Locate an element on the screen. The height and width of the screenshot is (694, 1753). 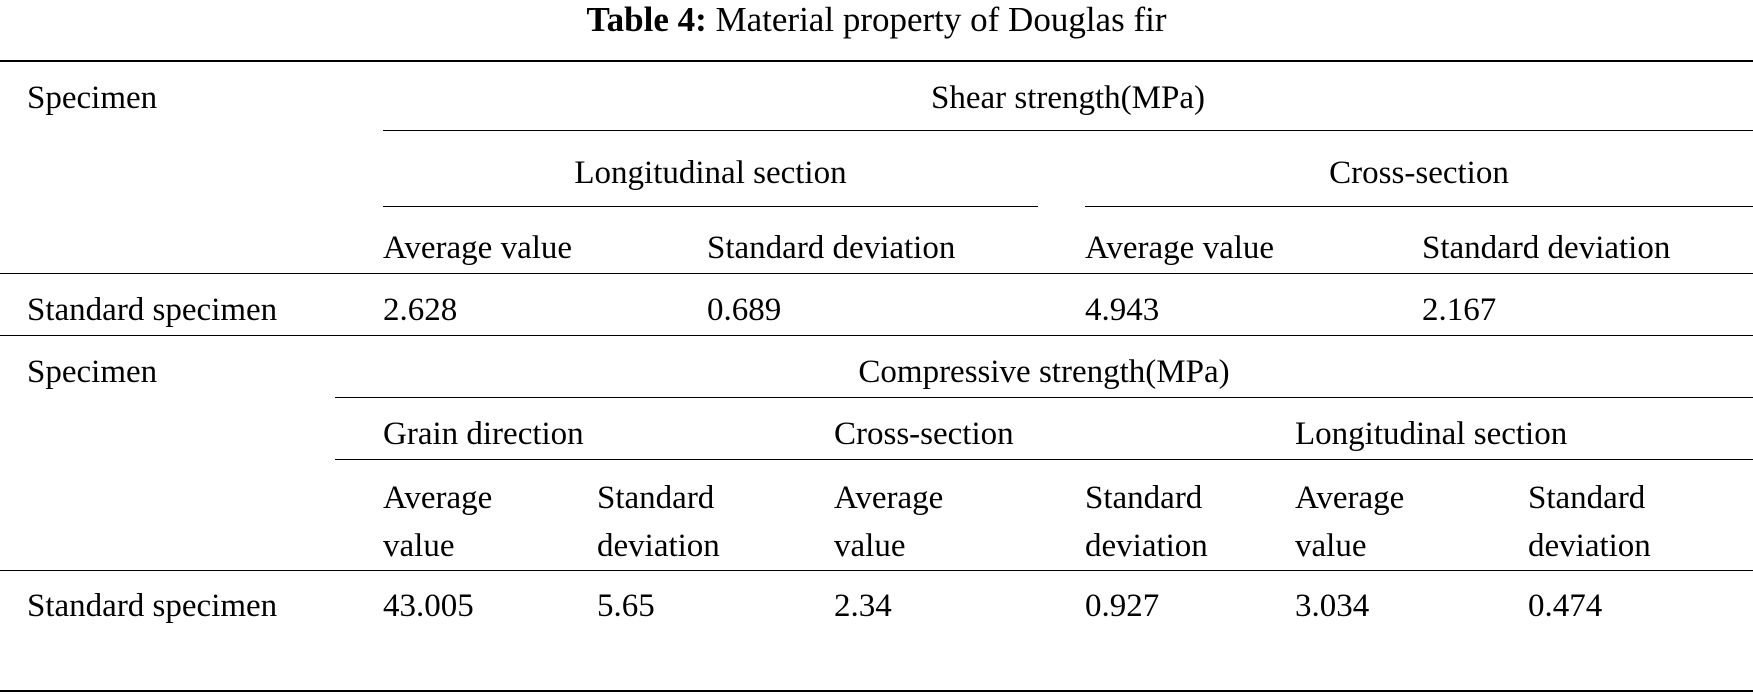
compressive-col-stddev-3: Standard deviation is located at coordinates (1589, 522).